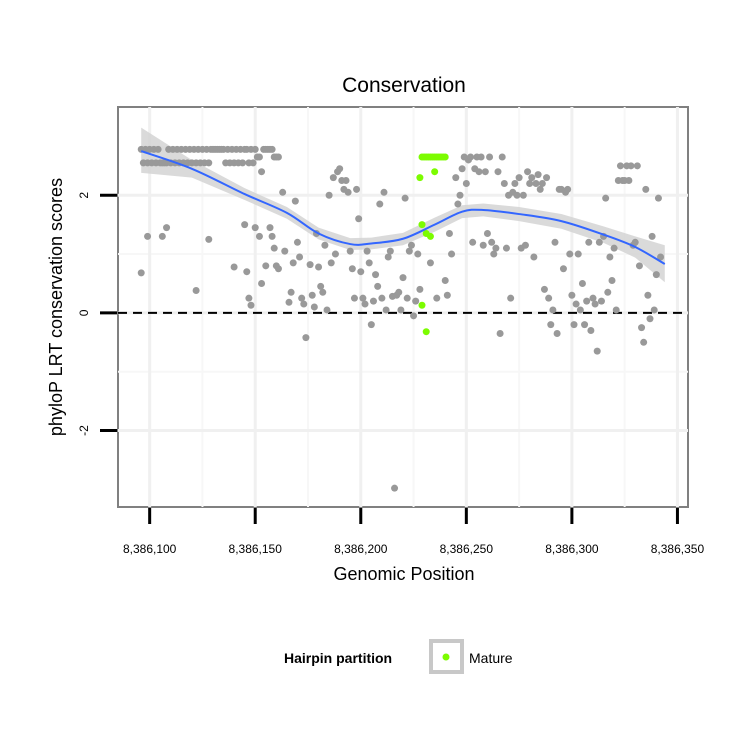  What do you see at coordinates (403, 207) in the screenshot?
I see `smooth-line` at bounding box center [403, 207].